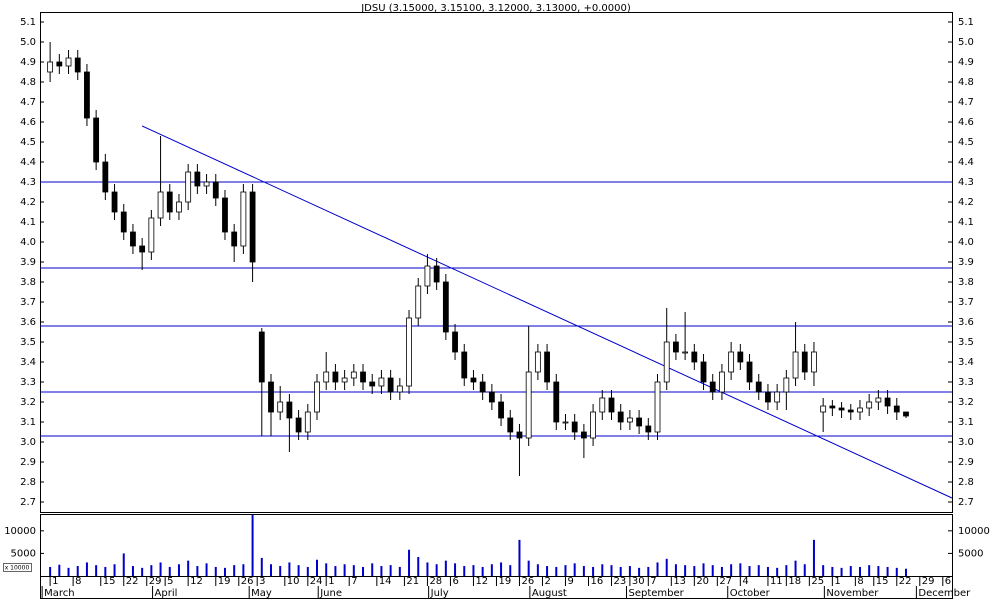  What do you see at coordinates (28, 102) in the screenshot?
I see `y-tick-label: 4.7` at bounding box center [28, 102].